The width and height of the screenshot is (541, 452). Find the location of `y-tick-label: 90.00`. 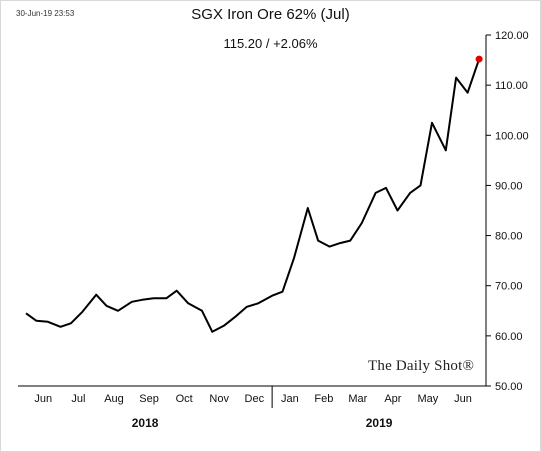

y-tick-label: 90.00 is located at coordinates (509, 186).